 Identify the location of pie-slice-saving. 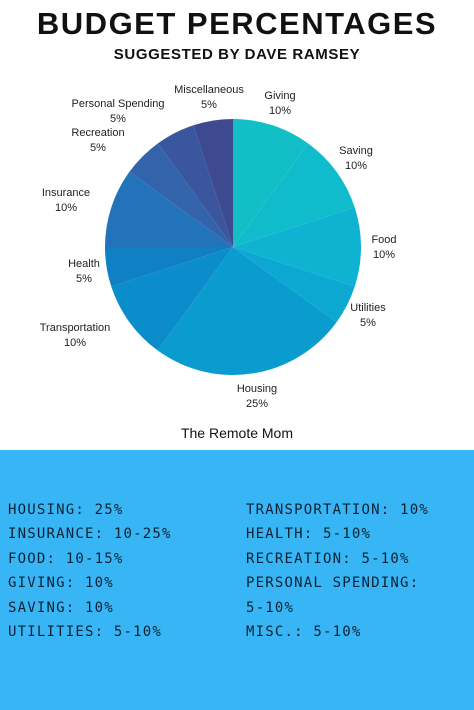
(294, 195).